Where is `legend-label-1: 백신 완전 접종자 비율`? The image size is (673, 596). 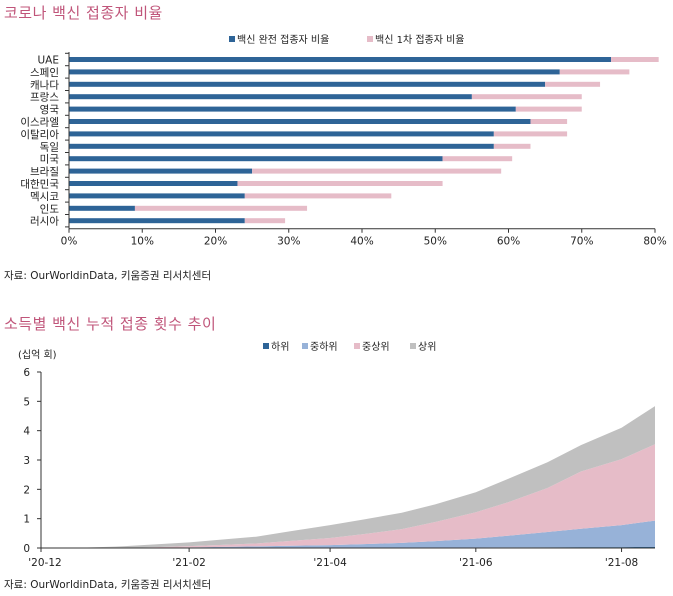
legend-label-1: 백신 완전 접종자 비율 is located at coordinates (283, 40).